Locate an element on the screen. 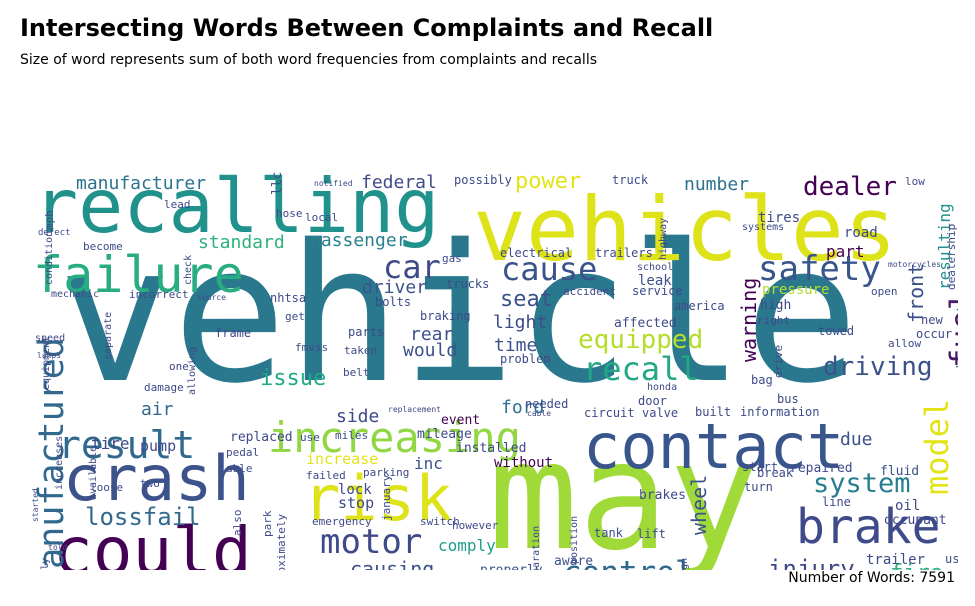  word-brake: brake is located at coordinates (868, 527).